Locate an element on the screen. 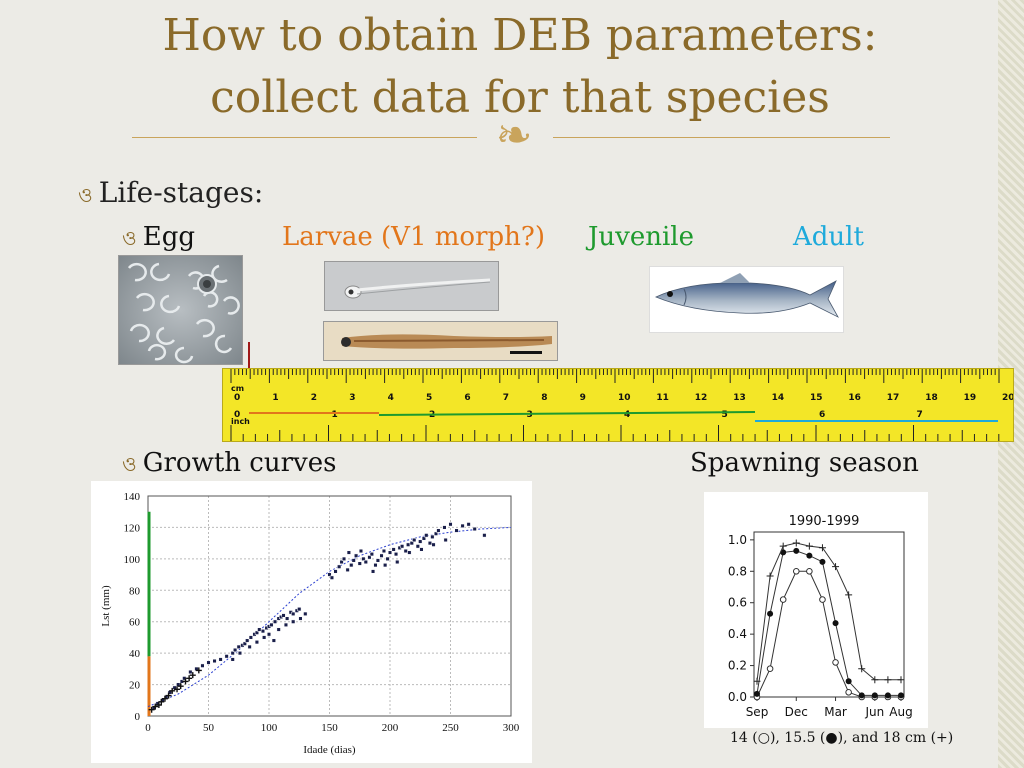 This screenshot has width=1024, height=768. growth-y-tick-label: 80 is located at coordinates (135, 591).